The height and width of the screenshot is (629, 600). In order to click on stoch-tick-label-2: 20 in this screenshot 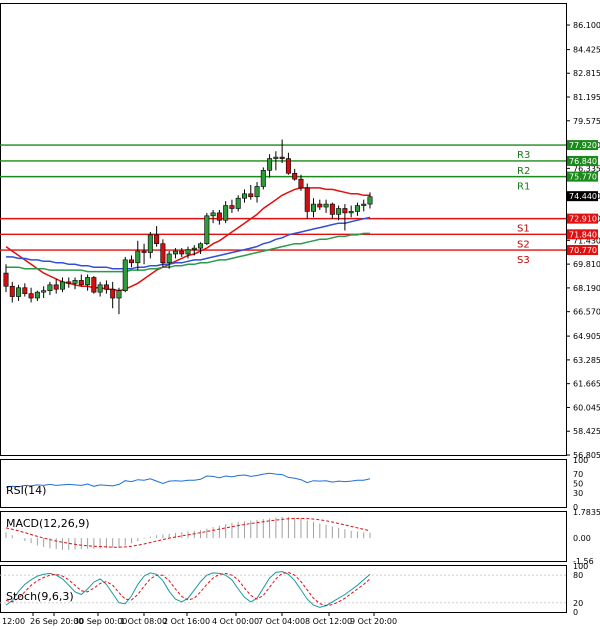, I will do `click(578, 603)`.